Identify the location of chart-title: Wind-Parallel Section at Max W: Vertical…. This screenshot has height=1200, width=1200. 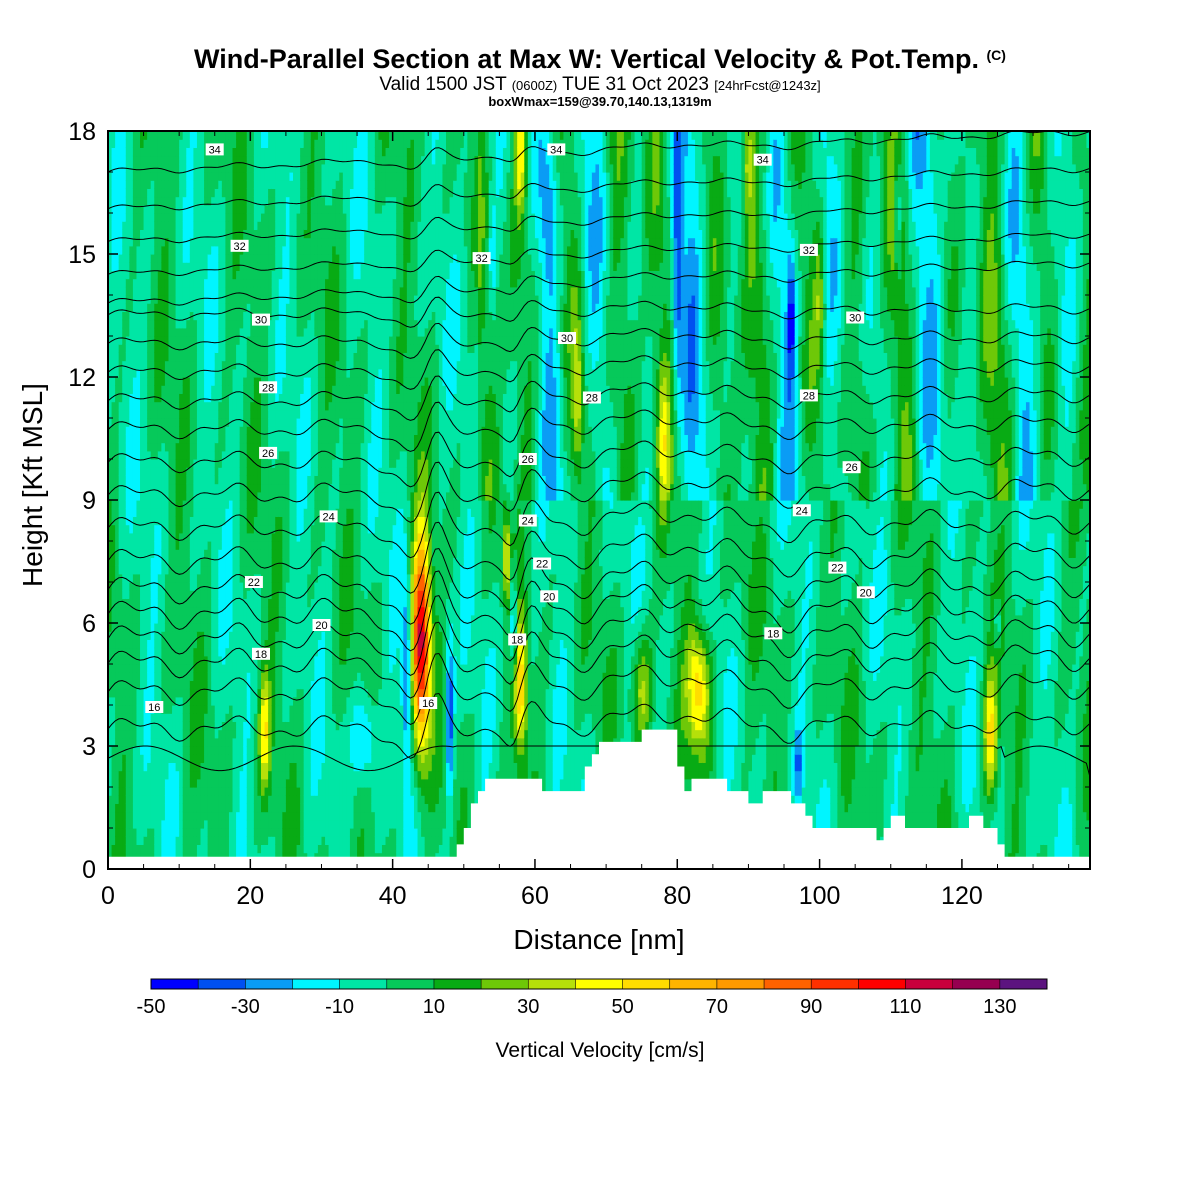
(600, 59).